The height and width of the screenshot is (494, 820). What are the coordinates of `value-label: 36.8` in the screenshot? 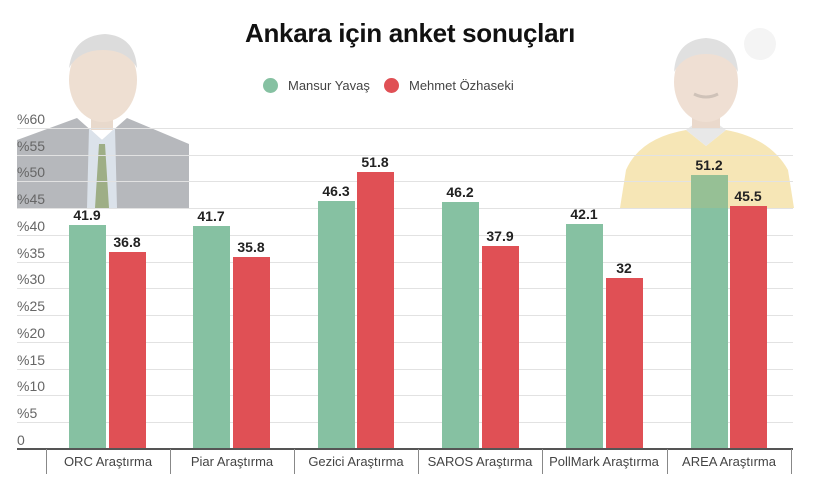 It's located at (127, 242).